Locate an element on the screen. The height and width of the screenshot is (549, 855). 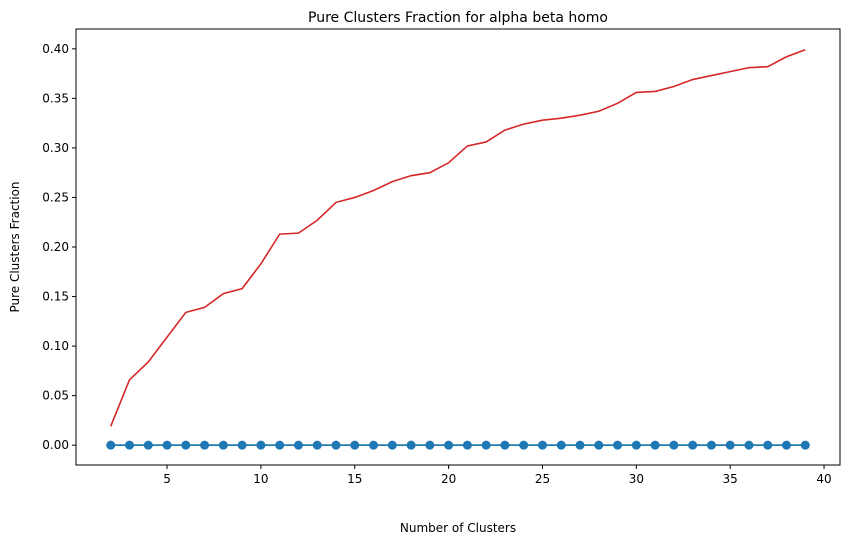
y-tick-label: 0.25 is located at coordinates (55, 197).